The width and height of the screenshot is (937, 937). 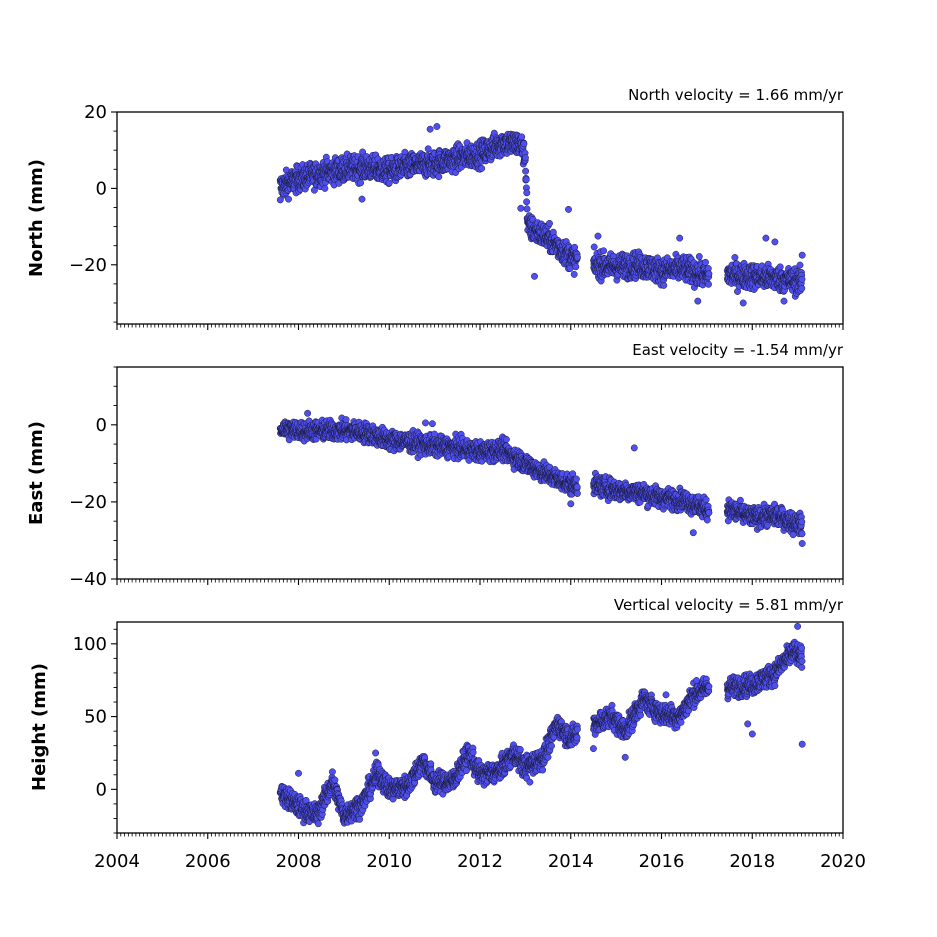 I want to click on y-tick-label: 20, so click(x=95, y=112).